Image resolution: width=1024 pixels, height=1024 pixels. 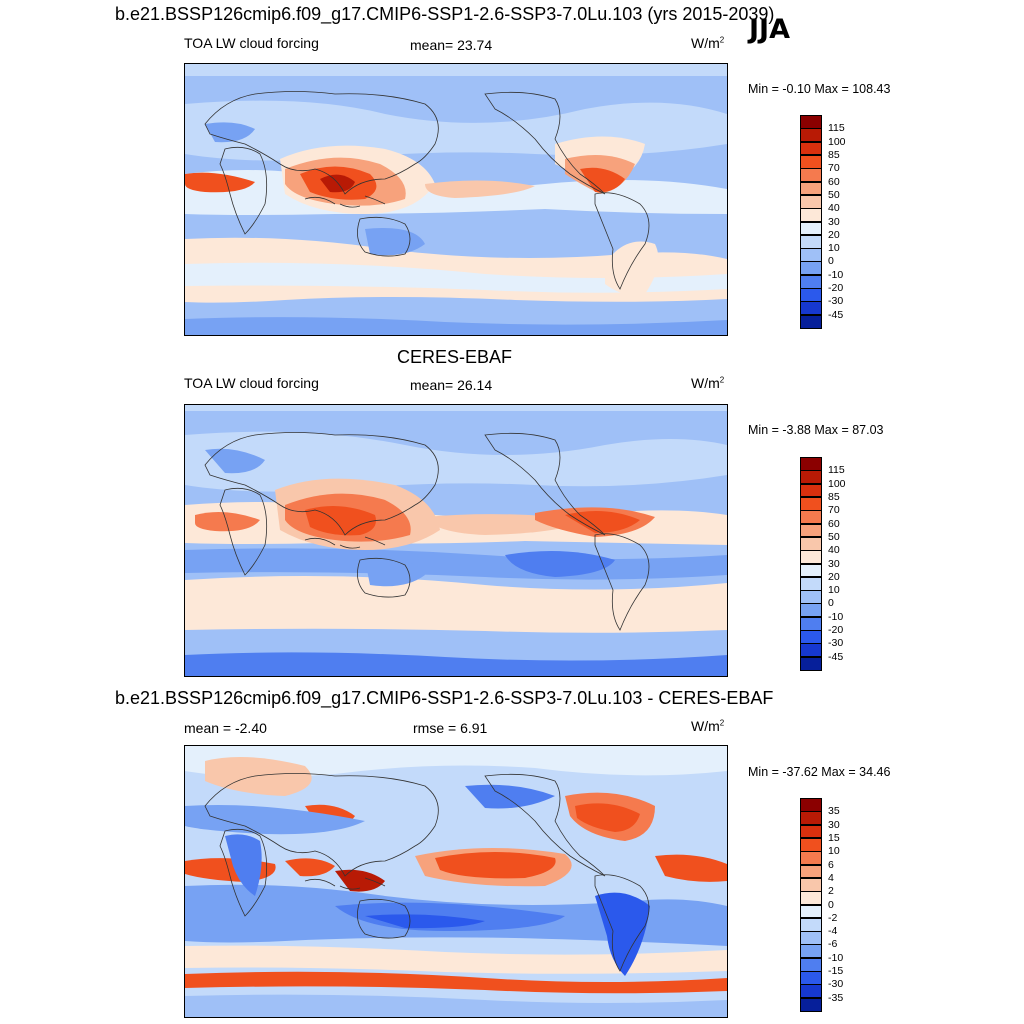 What do you see at coordinates (456, 199) in the screenshot?
I see `panel1-map` at bounding box center [456, 199].